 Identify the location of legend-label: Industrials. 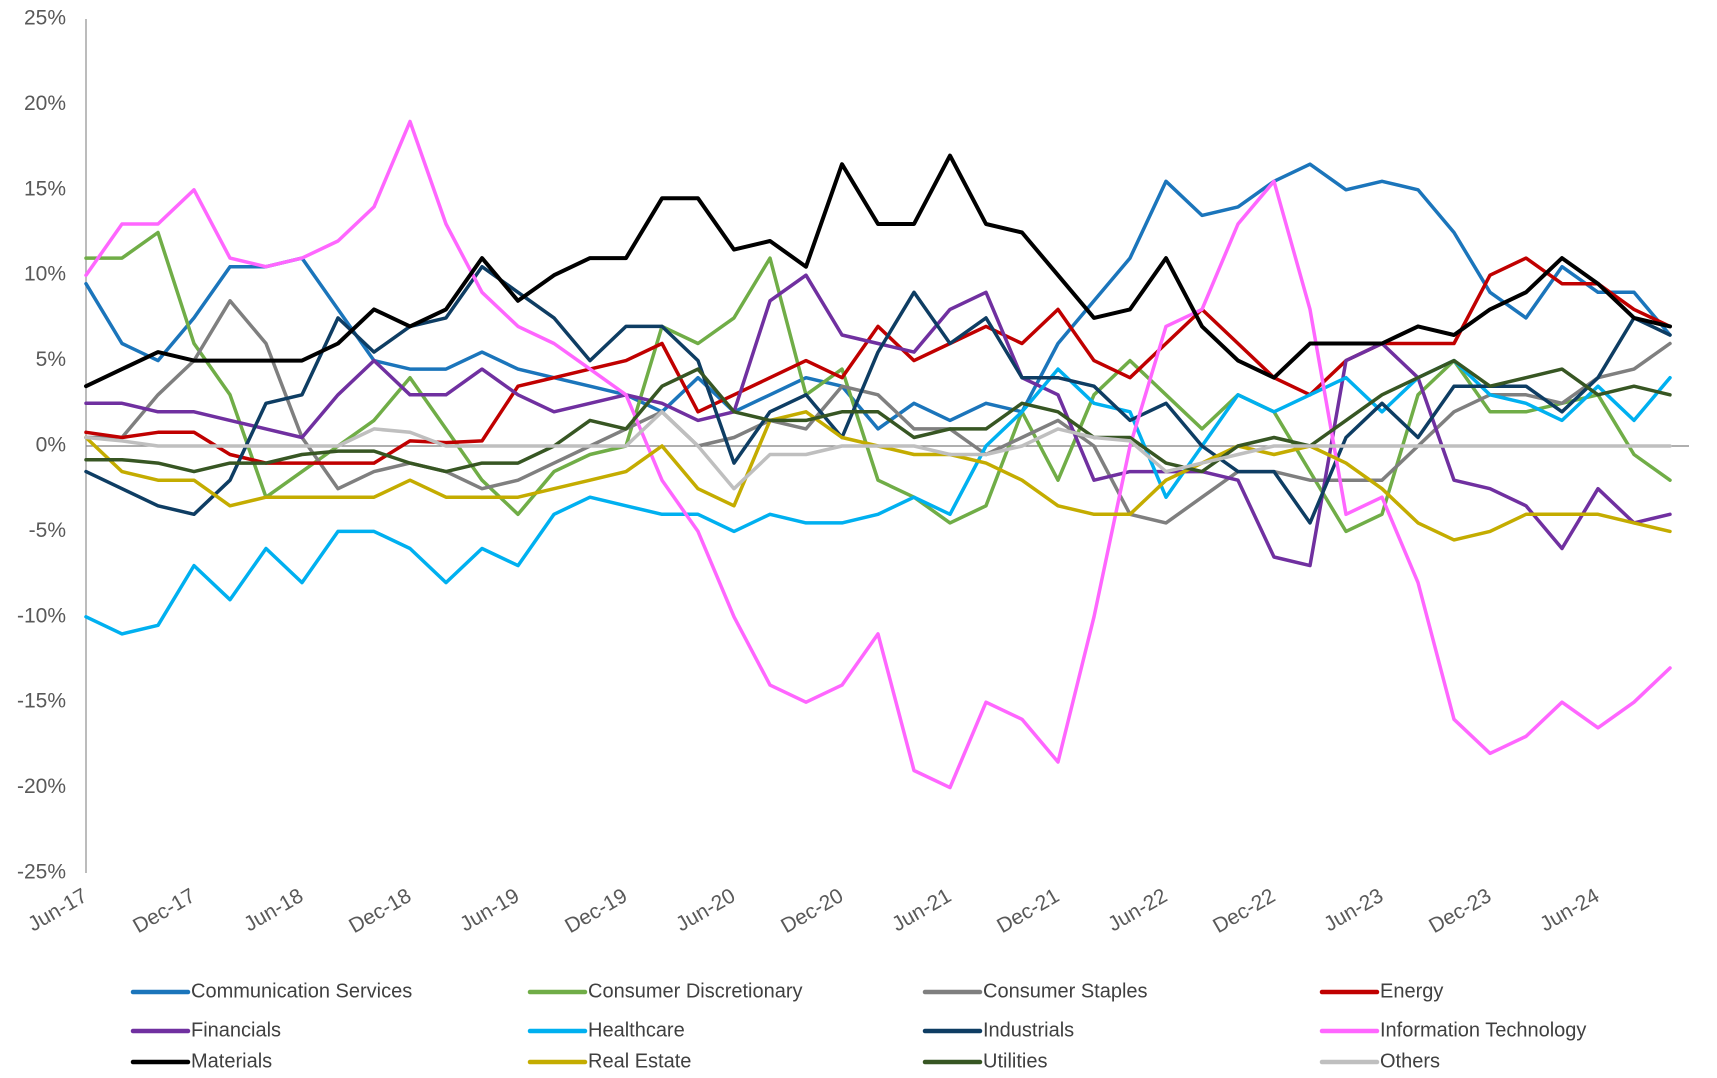
(1028, 1030).